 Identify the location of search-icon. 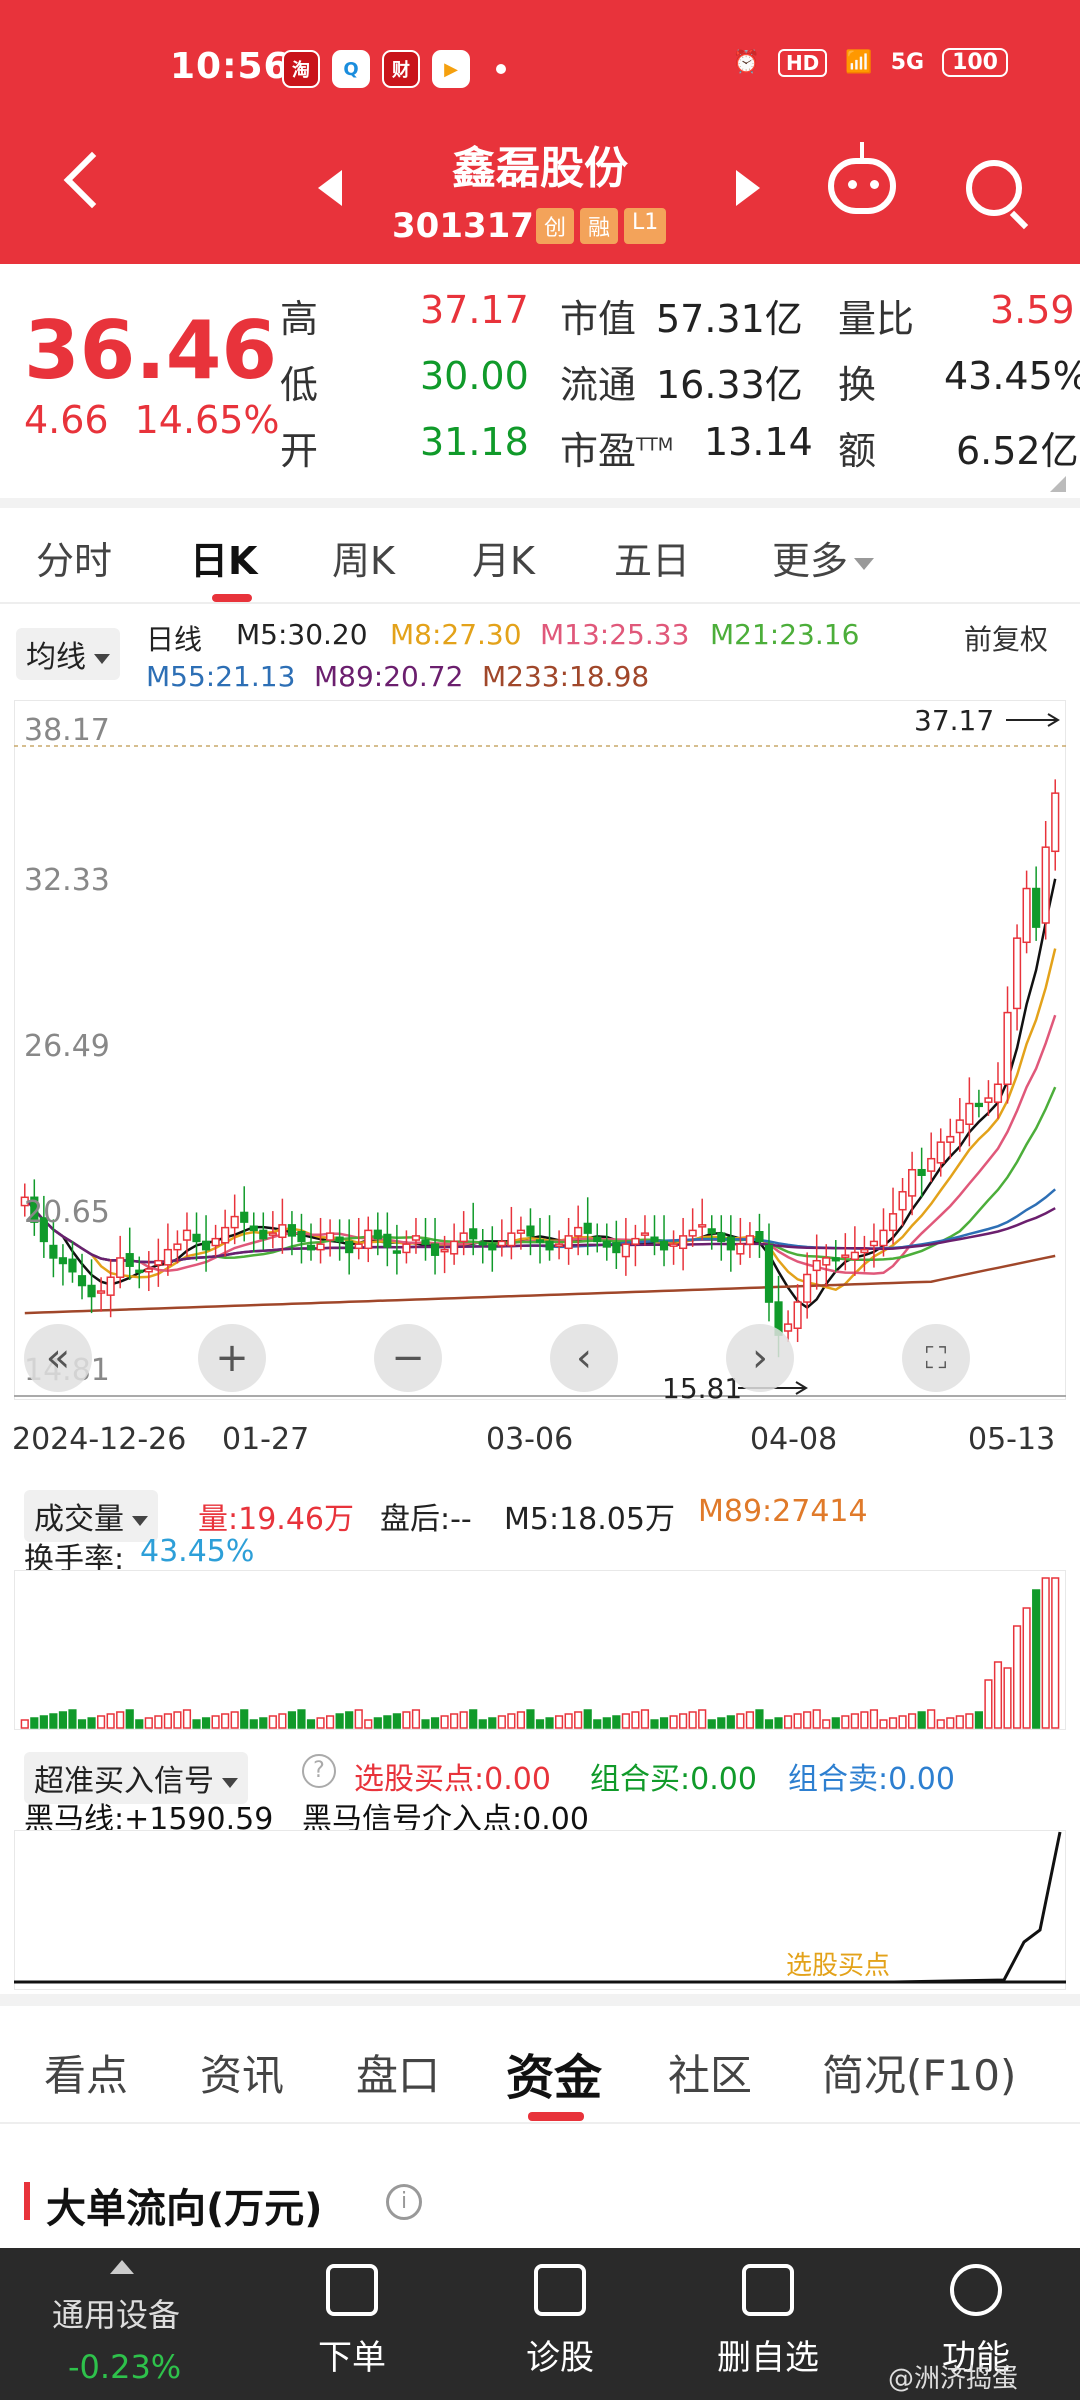
(994, 188).